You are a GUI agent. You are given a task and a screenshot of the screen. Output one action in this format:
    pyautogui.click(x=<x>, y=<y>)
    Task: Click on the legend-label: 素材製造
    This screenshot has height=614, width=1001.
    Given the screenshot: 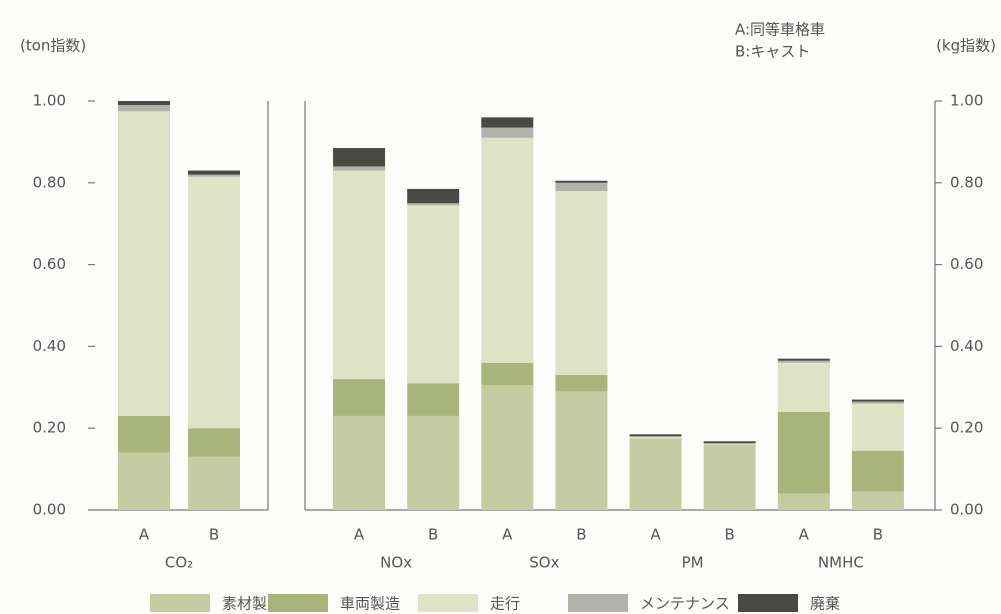 What is the action you would take?
    pyautogui.click(x=252, y=604)
    